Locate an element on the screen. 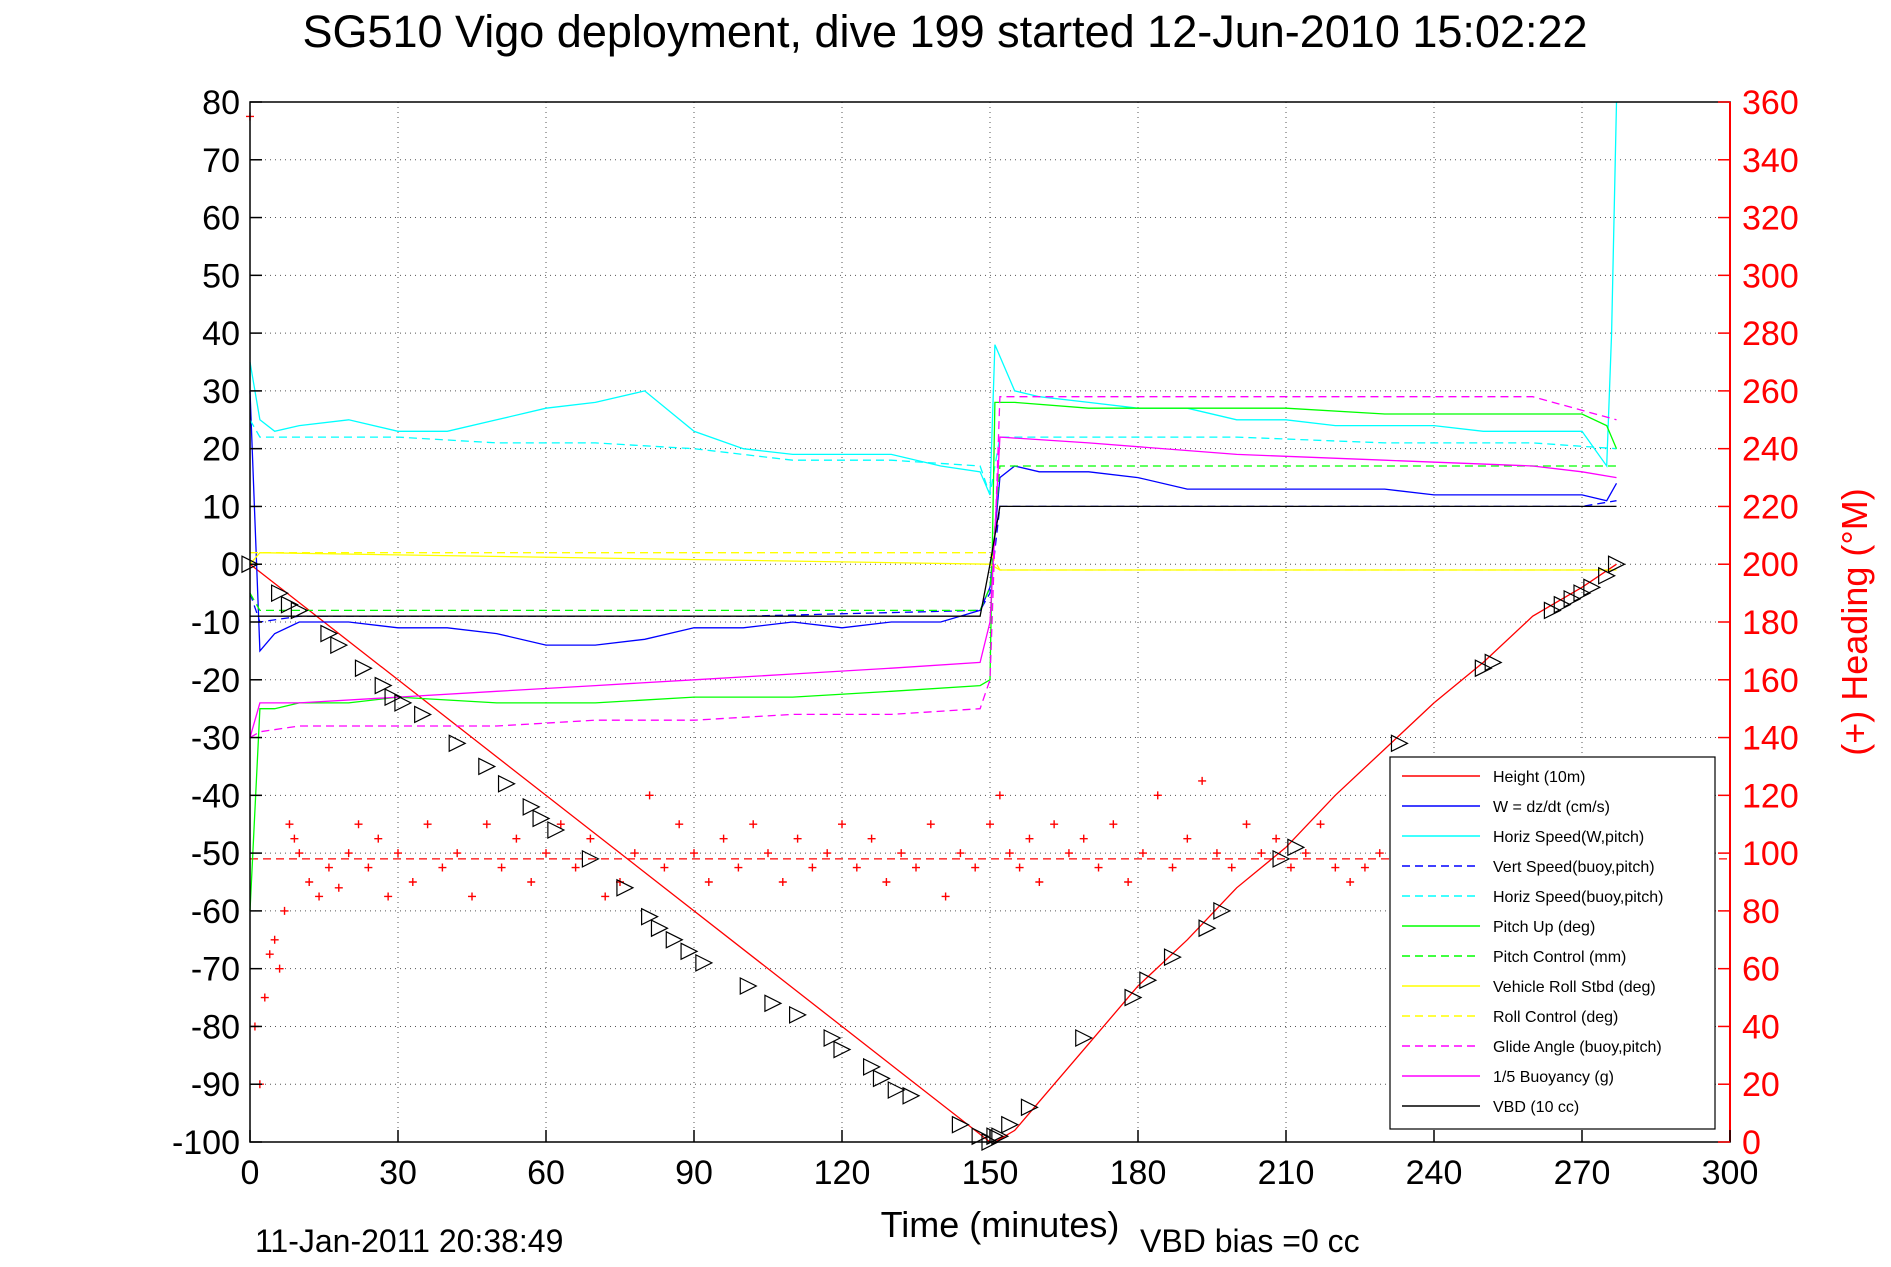  y-right-tick-label: 40 is located at coordinates (1761, 1027).